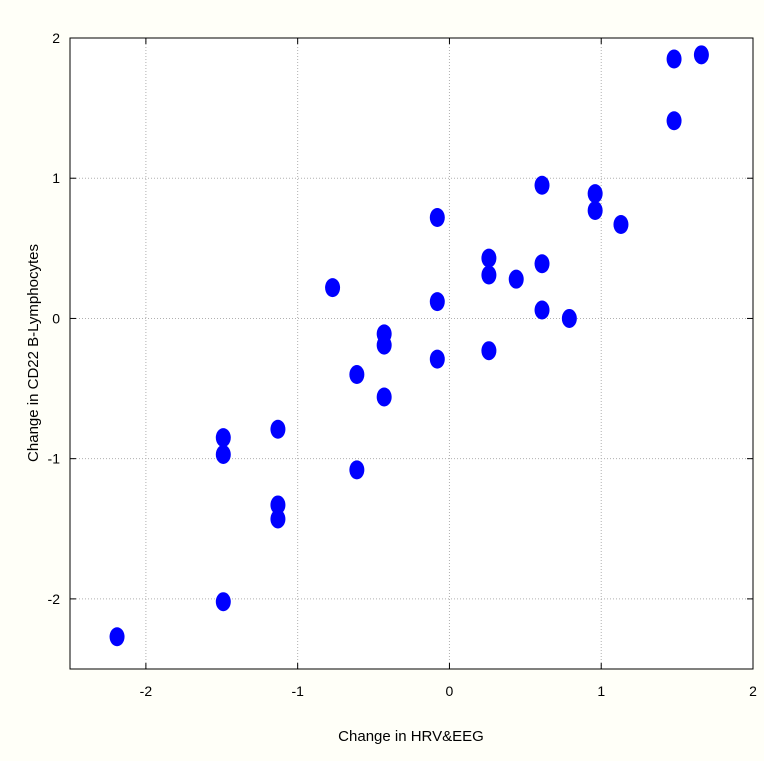  I want to click on x-tick-label: 2, so click(753, 691).